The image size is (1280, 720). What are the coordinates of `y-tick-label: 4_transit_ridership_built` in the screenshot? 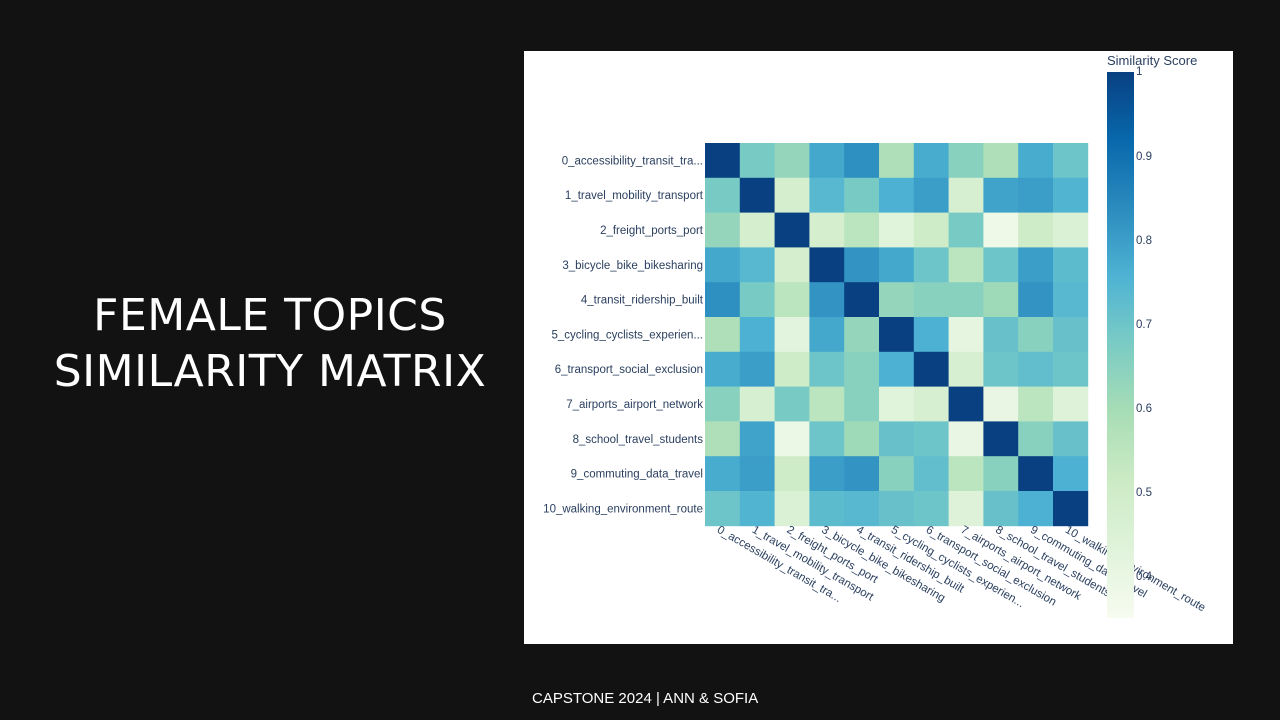 It's located at (642, 301).